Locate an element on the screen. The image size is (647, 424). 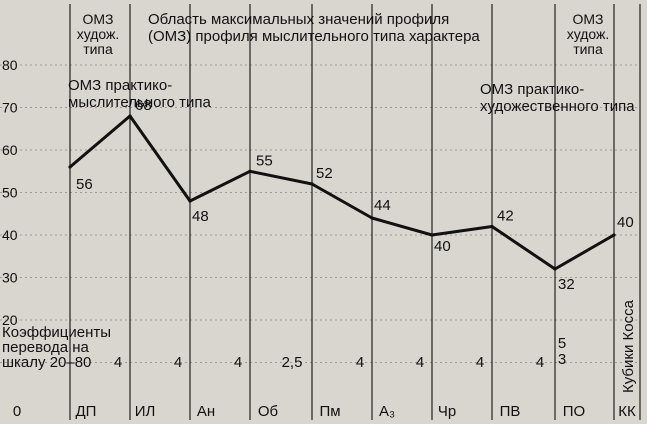
coefficient-8: 4 is located at coordinates (540, 362).